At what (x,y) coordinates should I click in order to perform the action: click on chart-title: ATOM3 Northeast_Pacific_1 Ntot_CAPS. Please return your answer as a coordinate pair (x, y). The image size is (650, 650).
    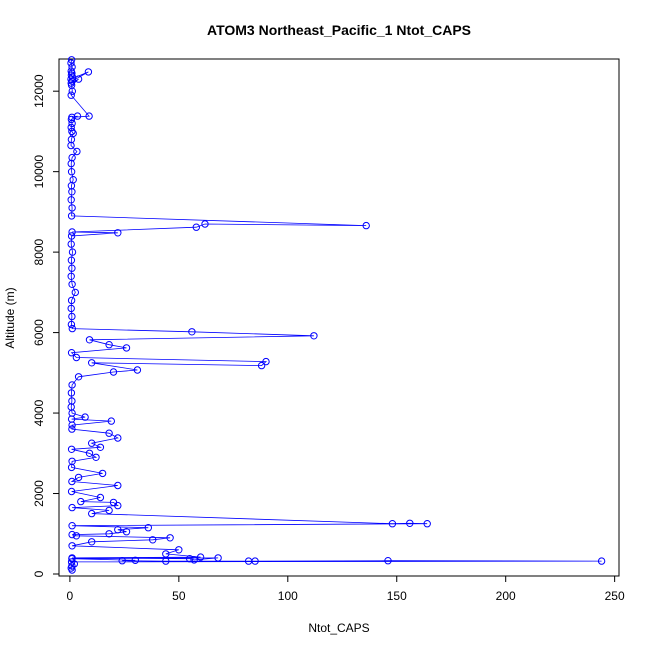
    Looking at the image, I should click on (339, 30).